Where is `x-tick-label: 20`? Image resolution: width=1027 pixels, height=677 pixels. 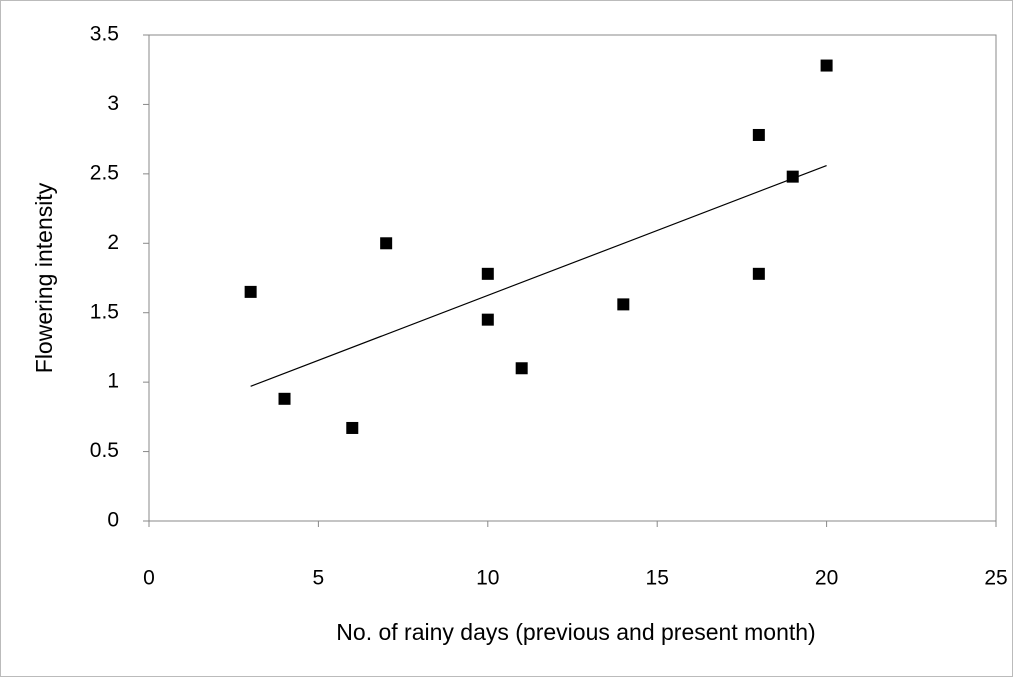 x-tick-label: 20 is located at coordinates (826, 578).